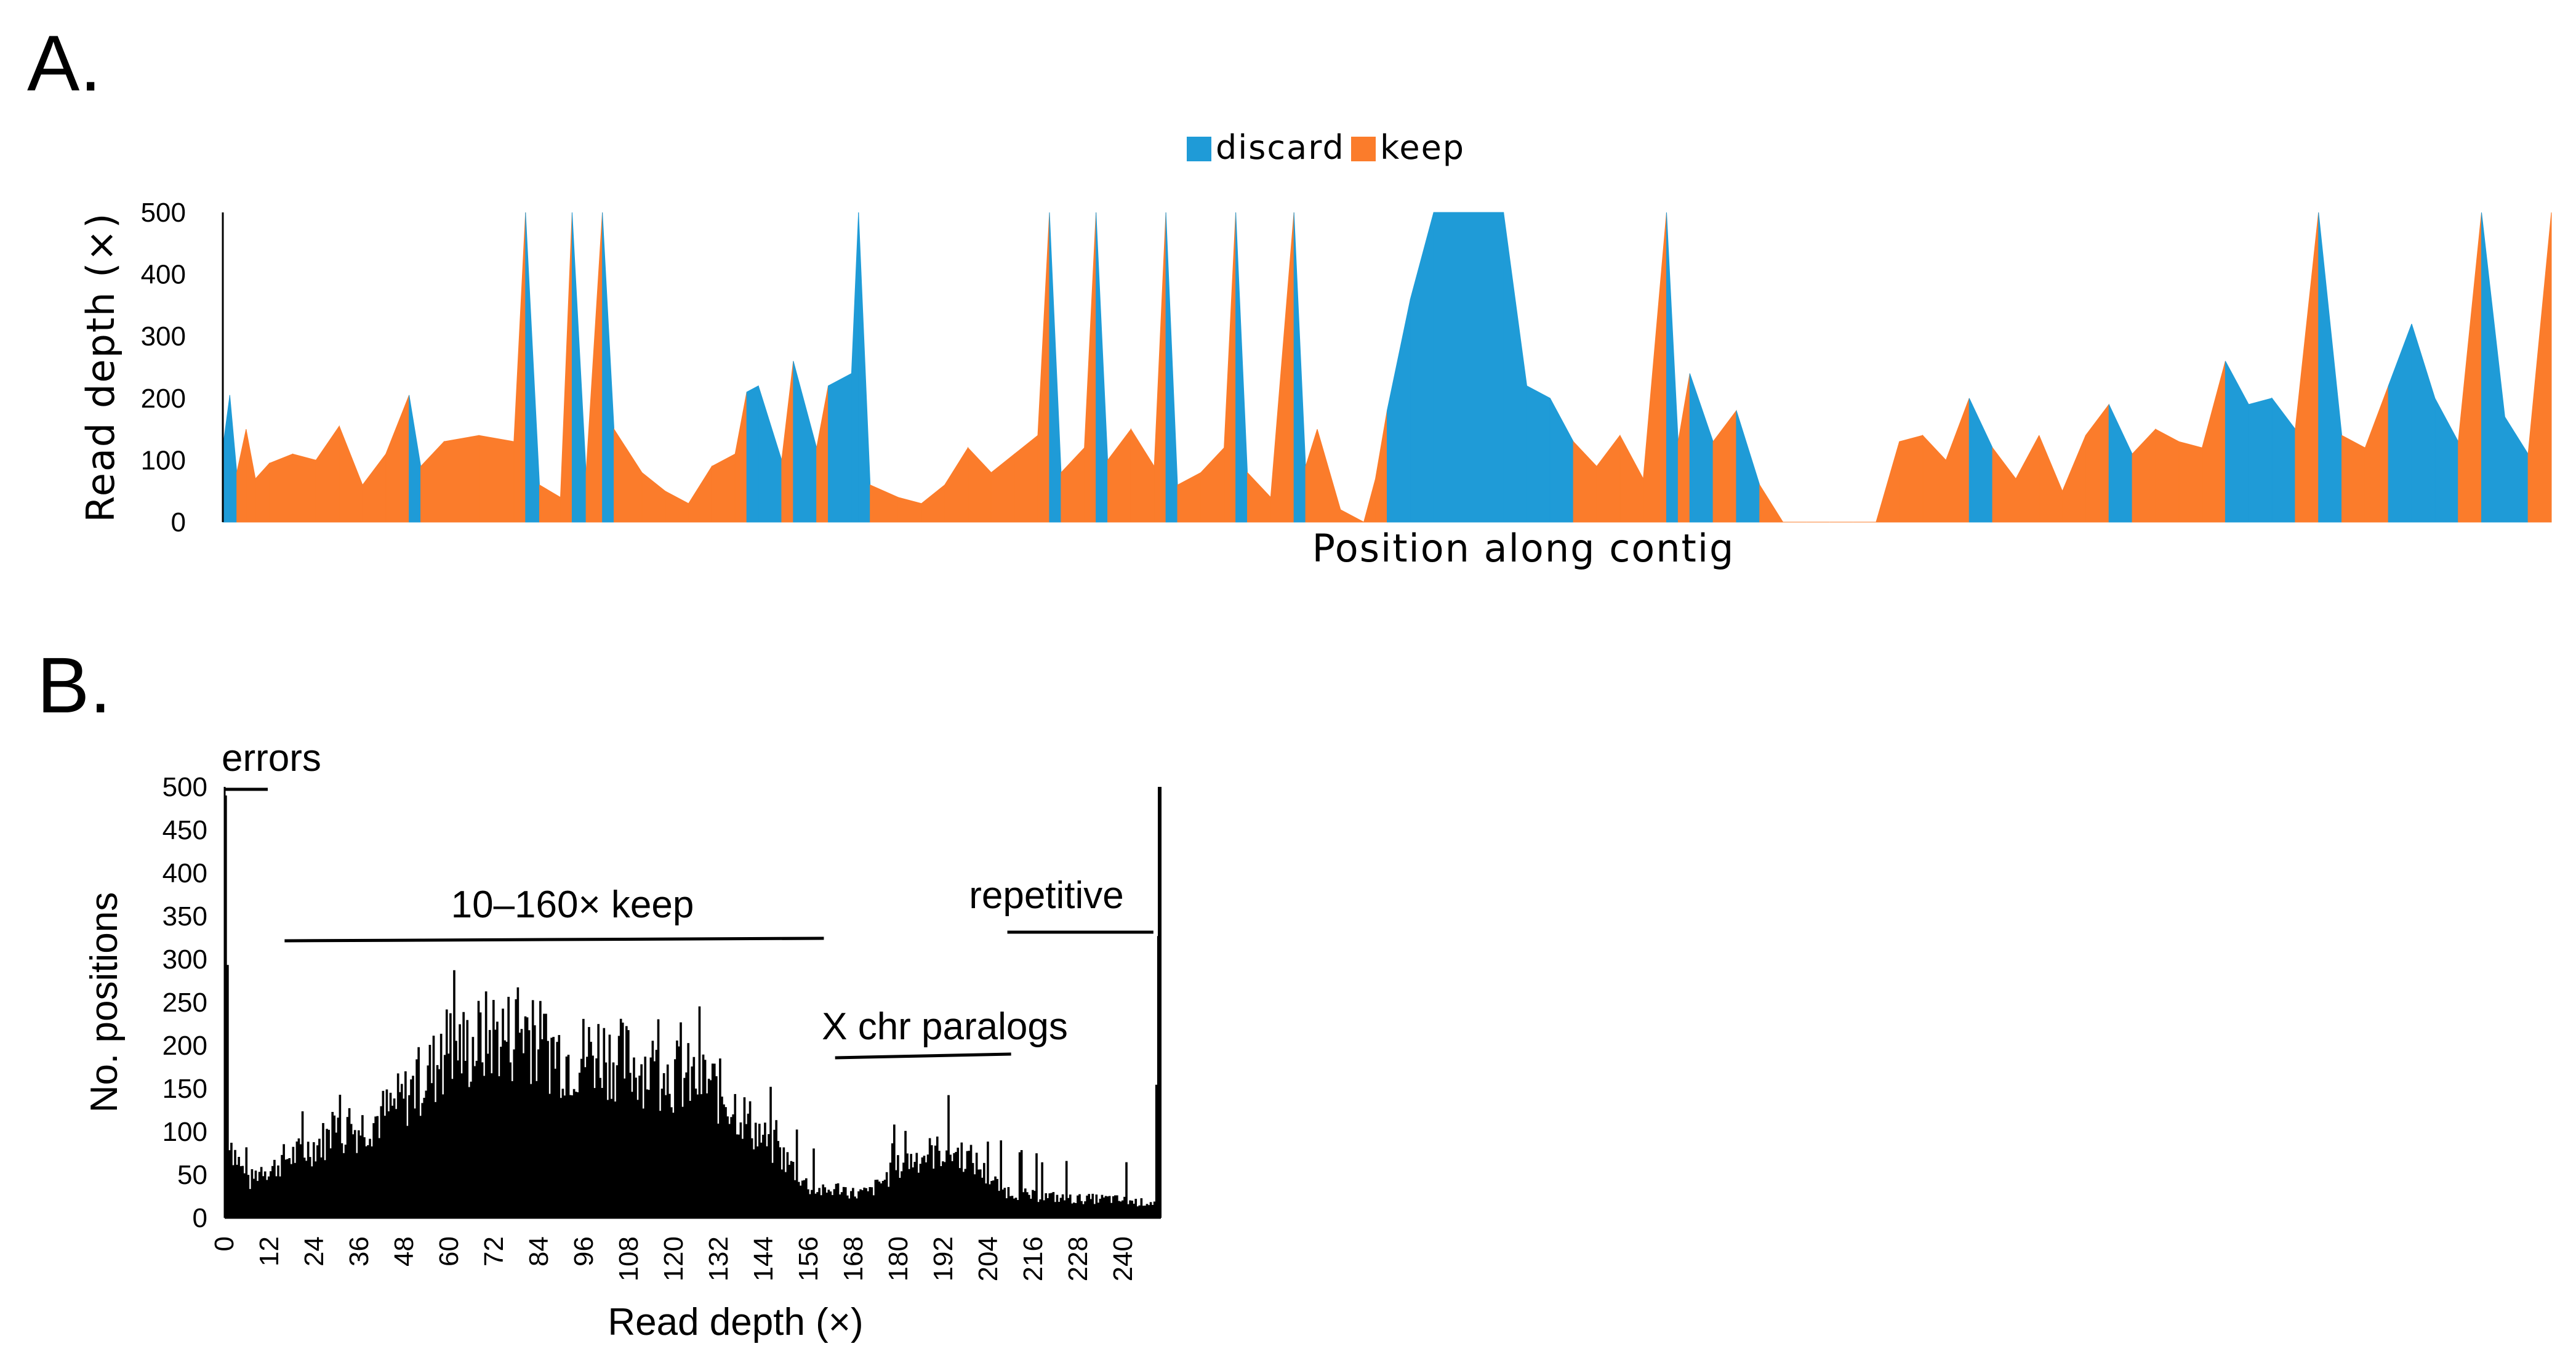 This screenshot has width=2576, height=1357. What do you see at coordinates (584, 1251) in the screenshot?
I see `panel-b-x-tick-label: 96` at bounding box center [584, 1251].